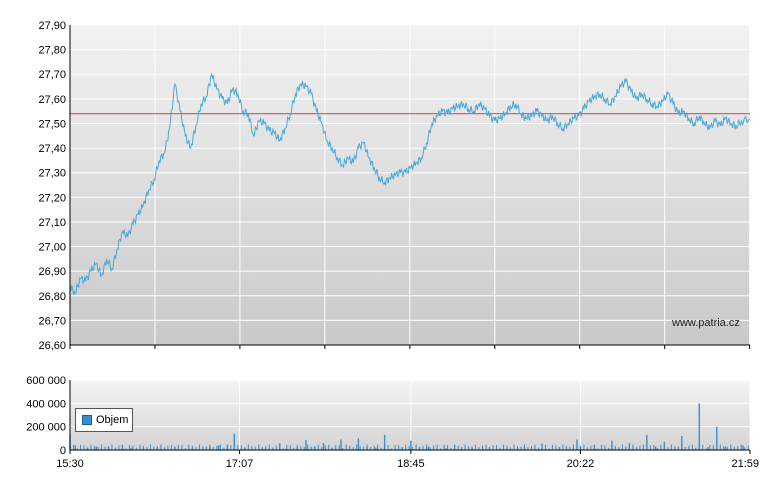 This screenshot has height=495, width=780. Describe the element at coordinates (410, 415) in the screenshot. I see `volume-plot-area` at that location.